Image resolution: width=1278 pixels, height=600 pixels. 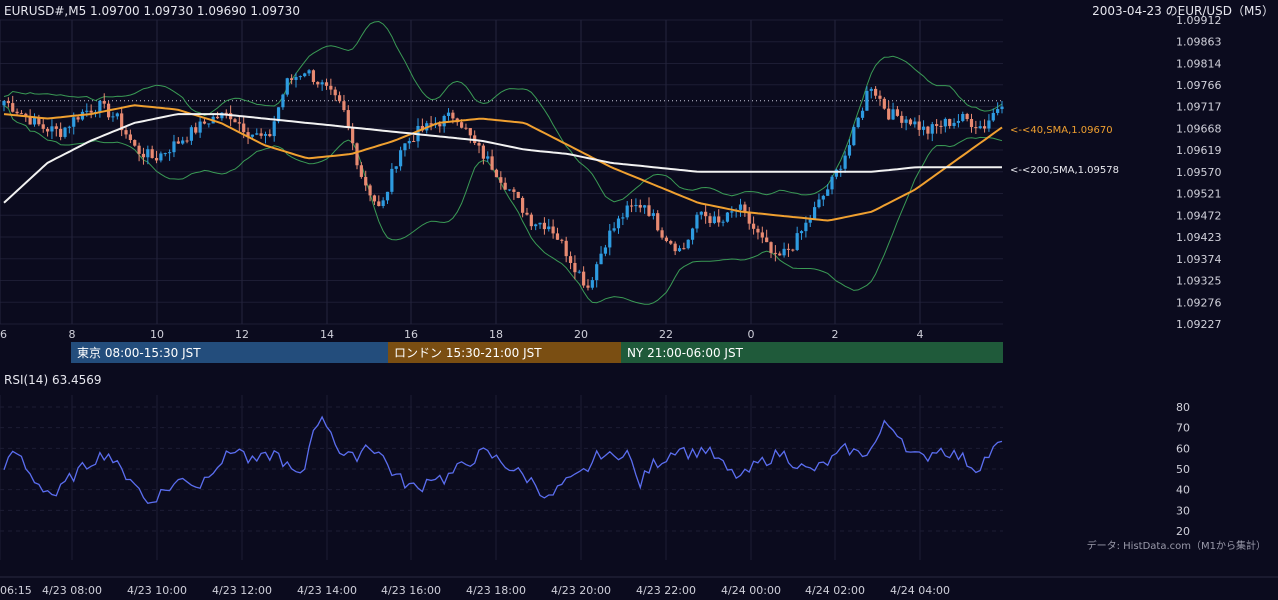 I want to click on hour-tick-label: 12, so click(x=242, y=334).